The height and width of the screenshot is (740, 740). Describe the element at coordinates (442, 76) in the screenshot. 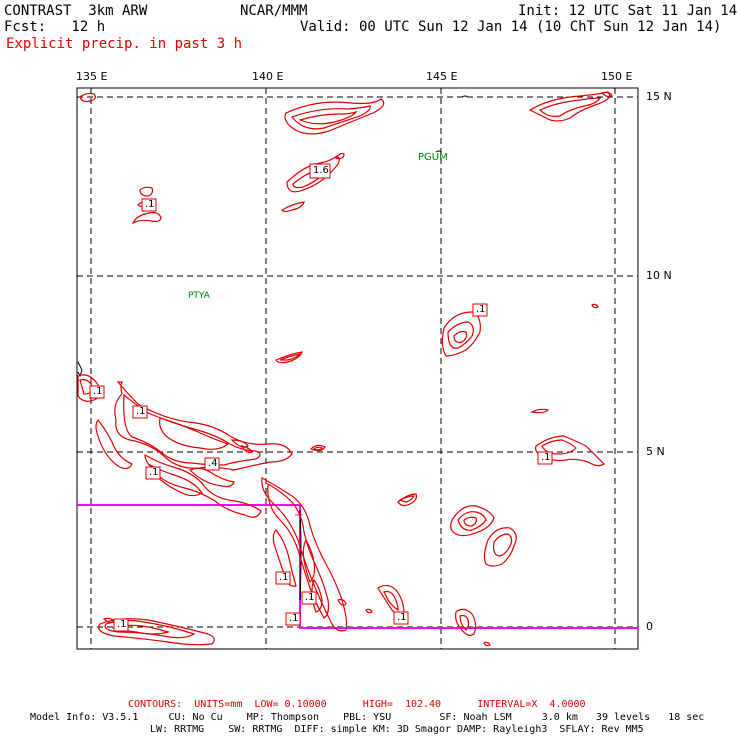

I see `lon-label-145: 145 E` at that location.